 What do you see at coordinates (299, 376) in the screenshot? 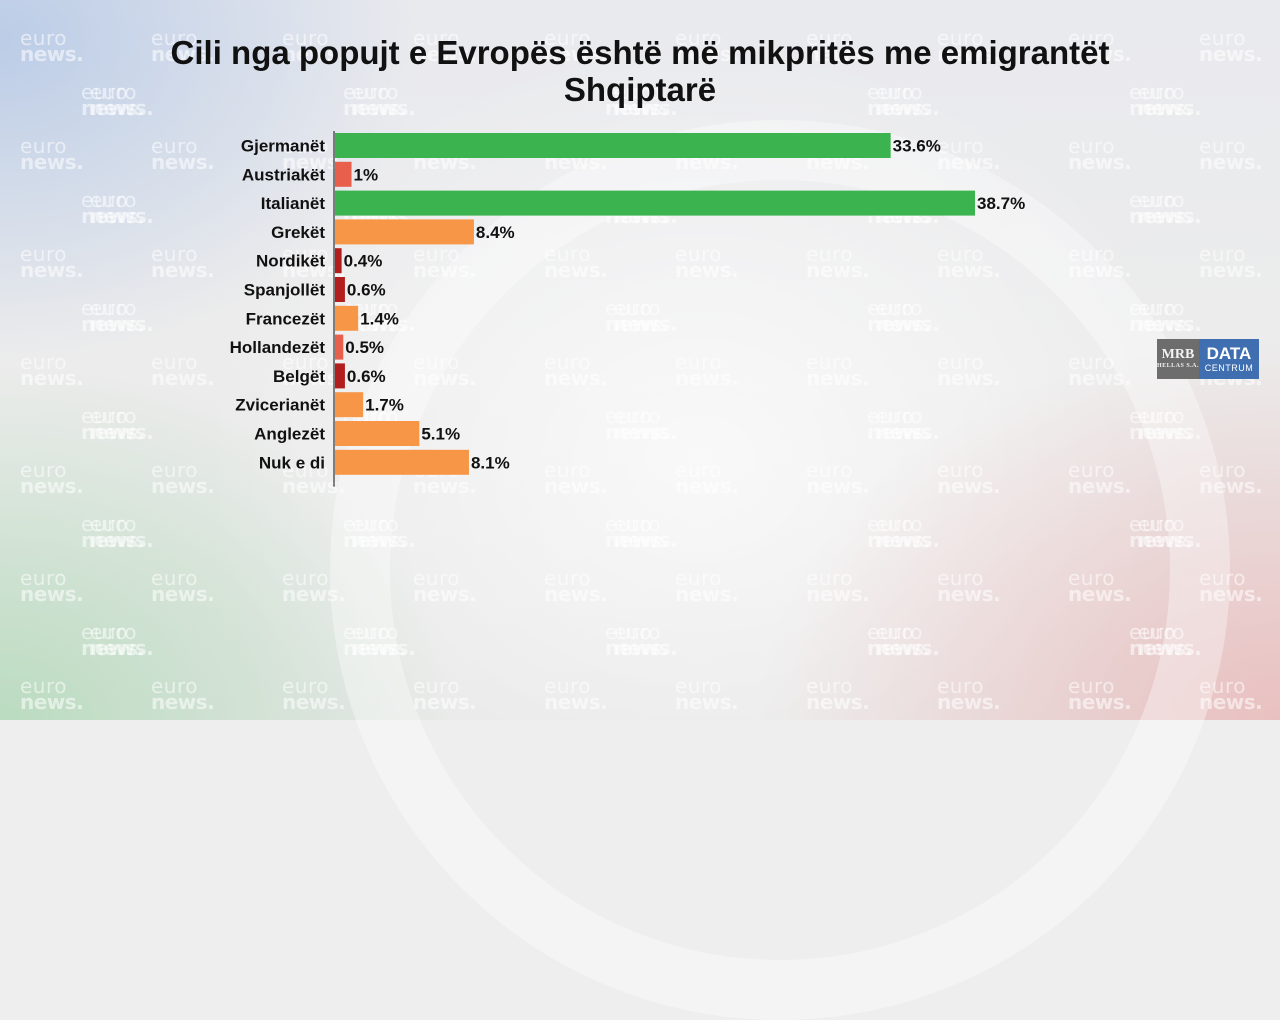
I see `category-label: Belgët` at bounding box center [299, 376].